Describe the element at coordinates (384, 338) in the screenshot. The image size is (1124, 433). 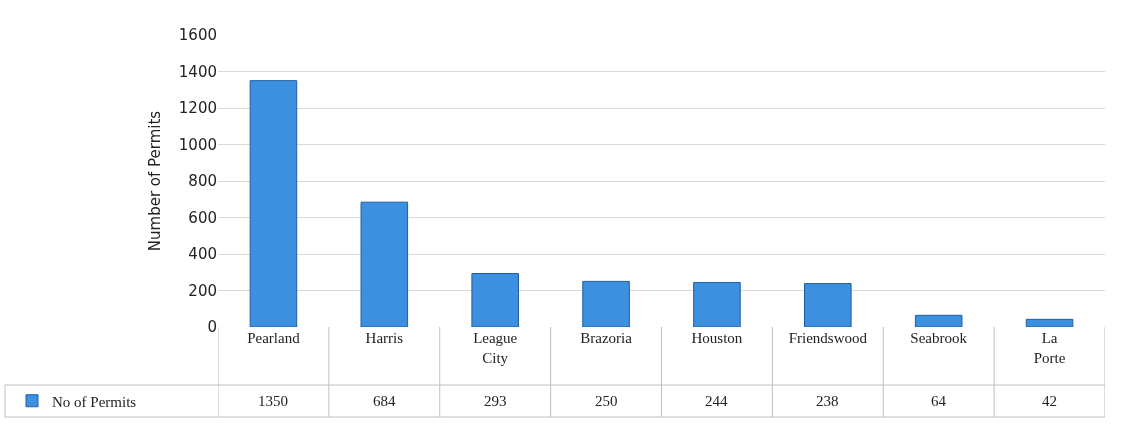
I see `x-tick-label: Harris` at that location.